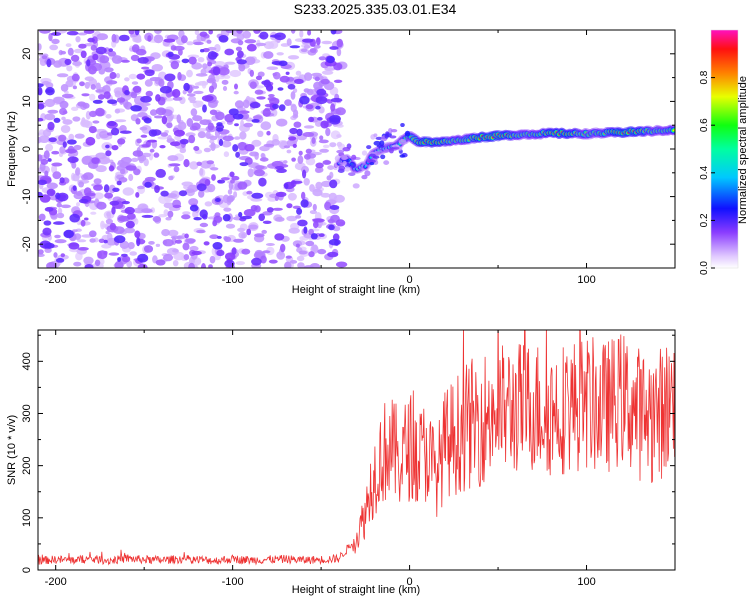  I want to click on y-tick-label: 300, so click(27, 413).